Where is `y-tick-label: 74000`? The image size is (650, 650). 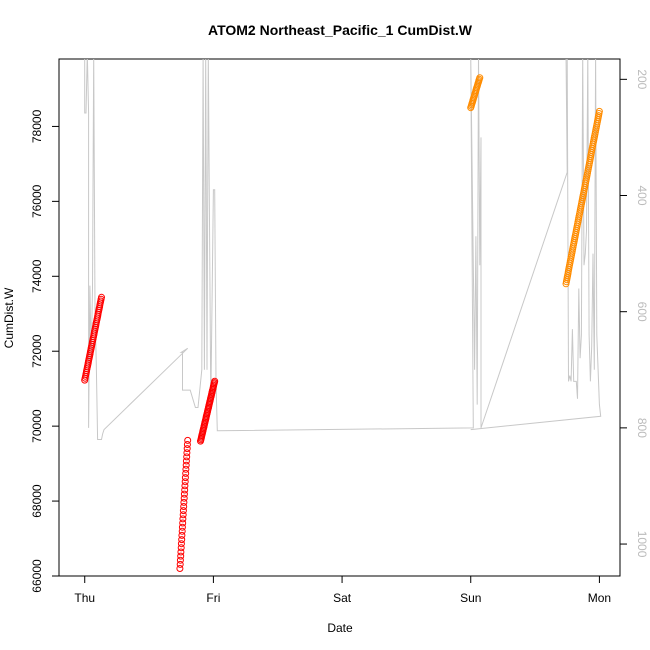
y-tick-label: 74000 is located at coordinates (37, 276).